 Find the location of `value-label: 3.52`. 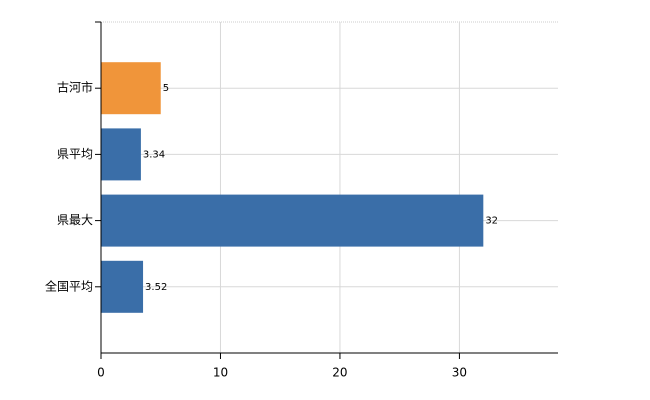

value-label: 3.52 is located at coordinates (156, 287).